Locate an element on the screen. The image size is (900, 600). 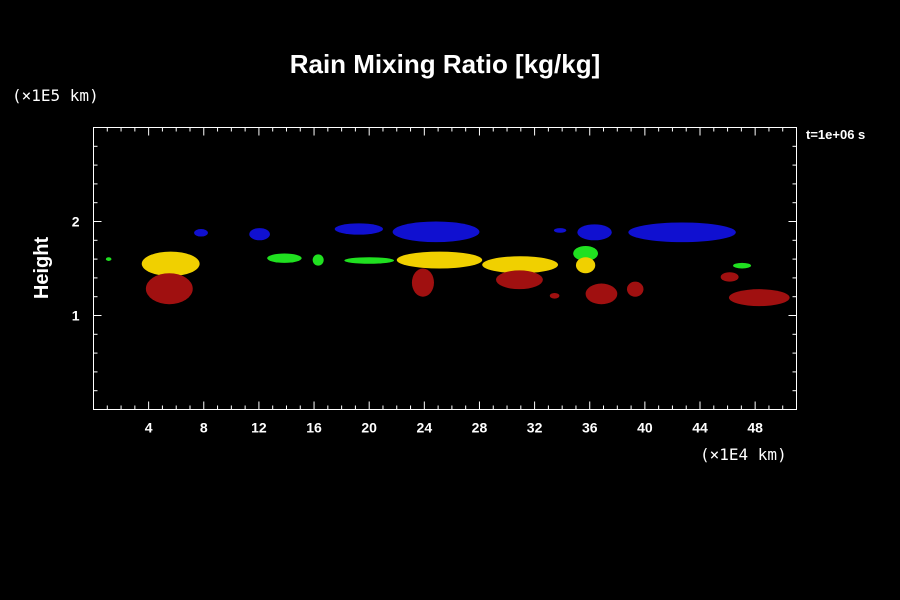
plot-area is located at coordinates (447, 264).